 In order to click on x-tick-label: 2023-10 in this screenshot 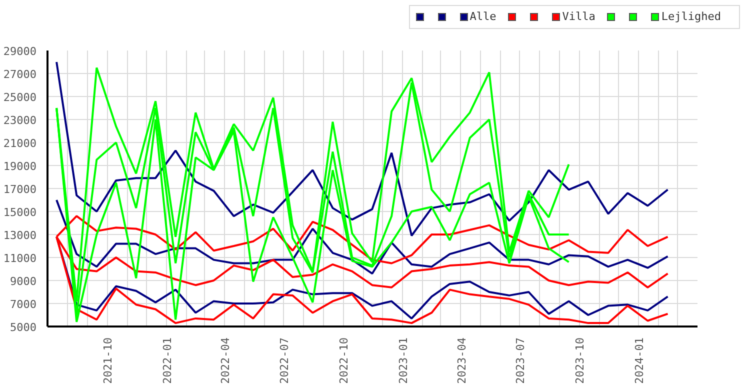, I will do `click(580, 361)`.